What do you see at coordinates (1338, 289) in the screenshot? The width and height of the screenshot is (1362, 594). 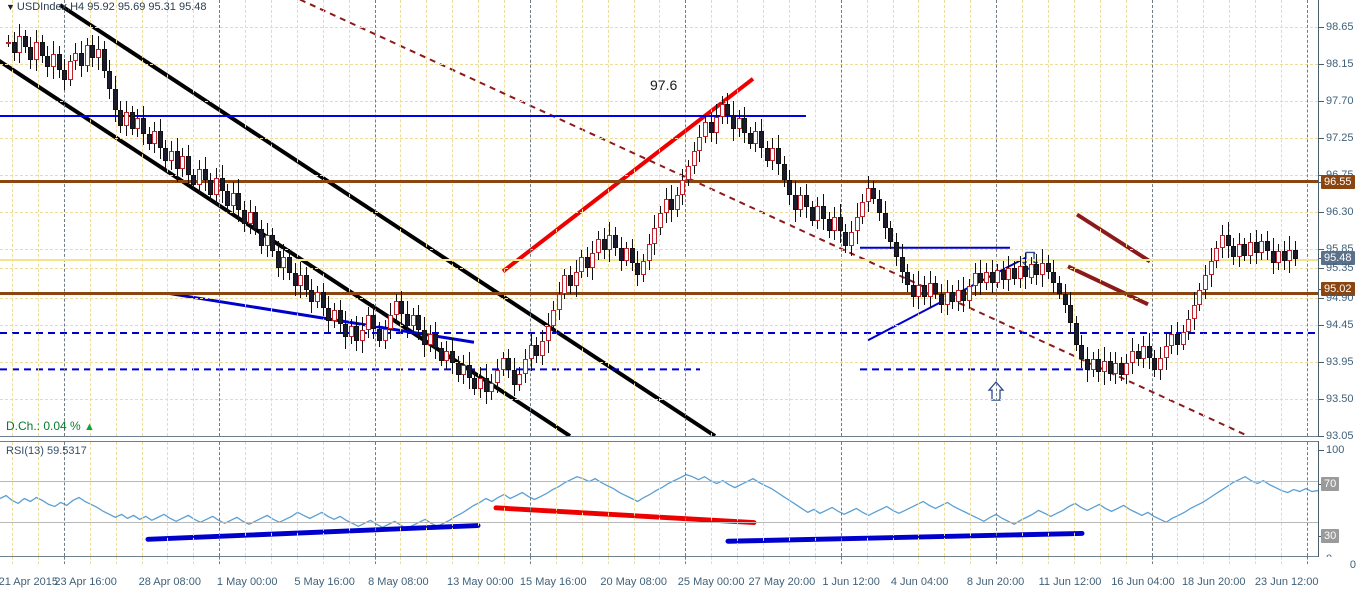 I see `price-level-badge: 95.02` at bounding box center [1338, 289].